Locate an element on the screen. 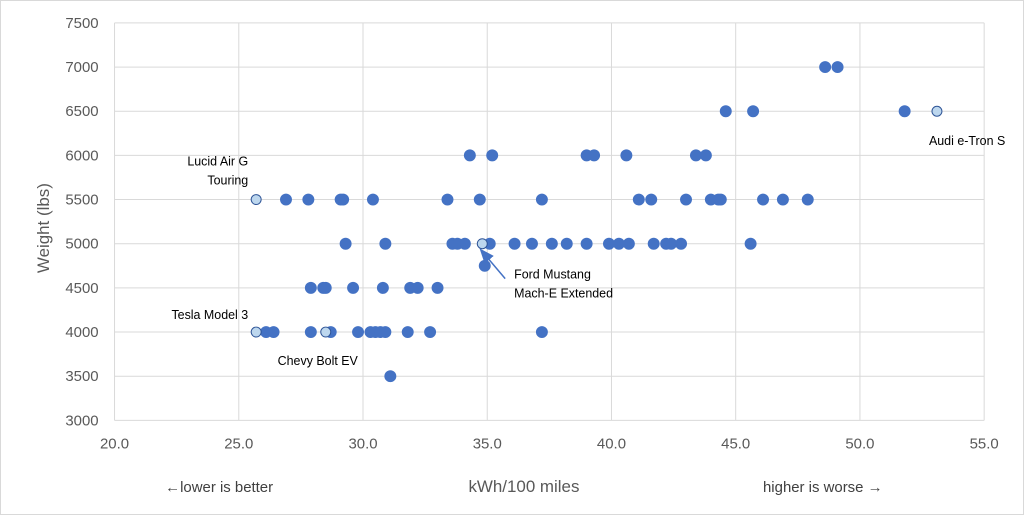 The image size is (1024, 515). higher-is-worse-note: higher is worse → is located at coordinates (823, 487).